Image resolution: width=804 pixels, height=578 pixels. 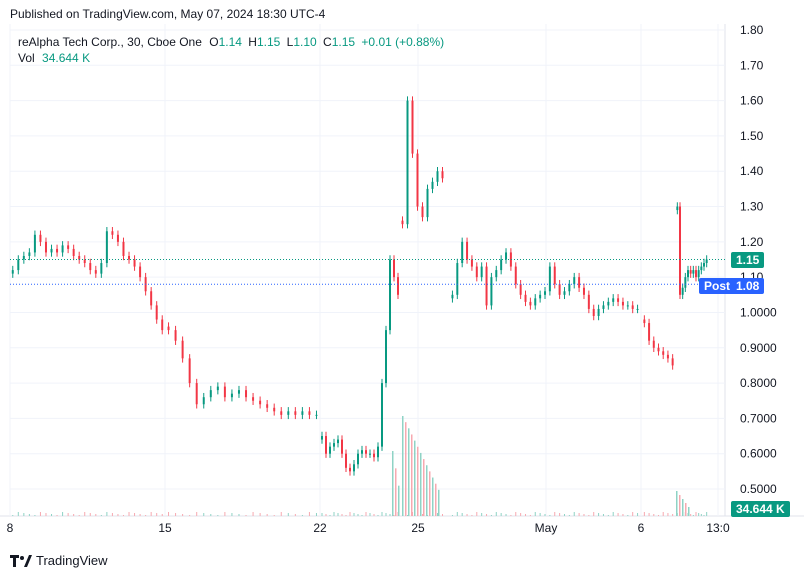 What do you see at coordinates (752, 171) in the screenshot?
I see `y-tick-label: 1.40` at bounding box center [752, 171].